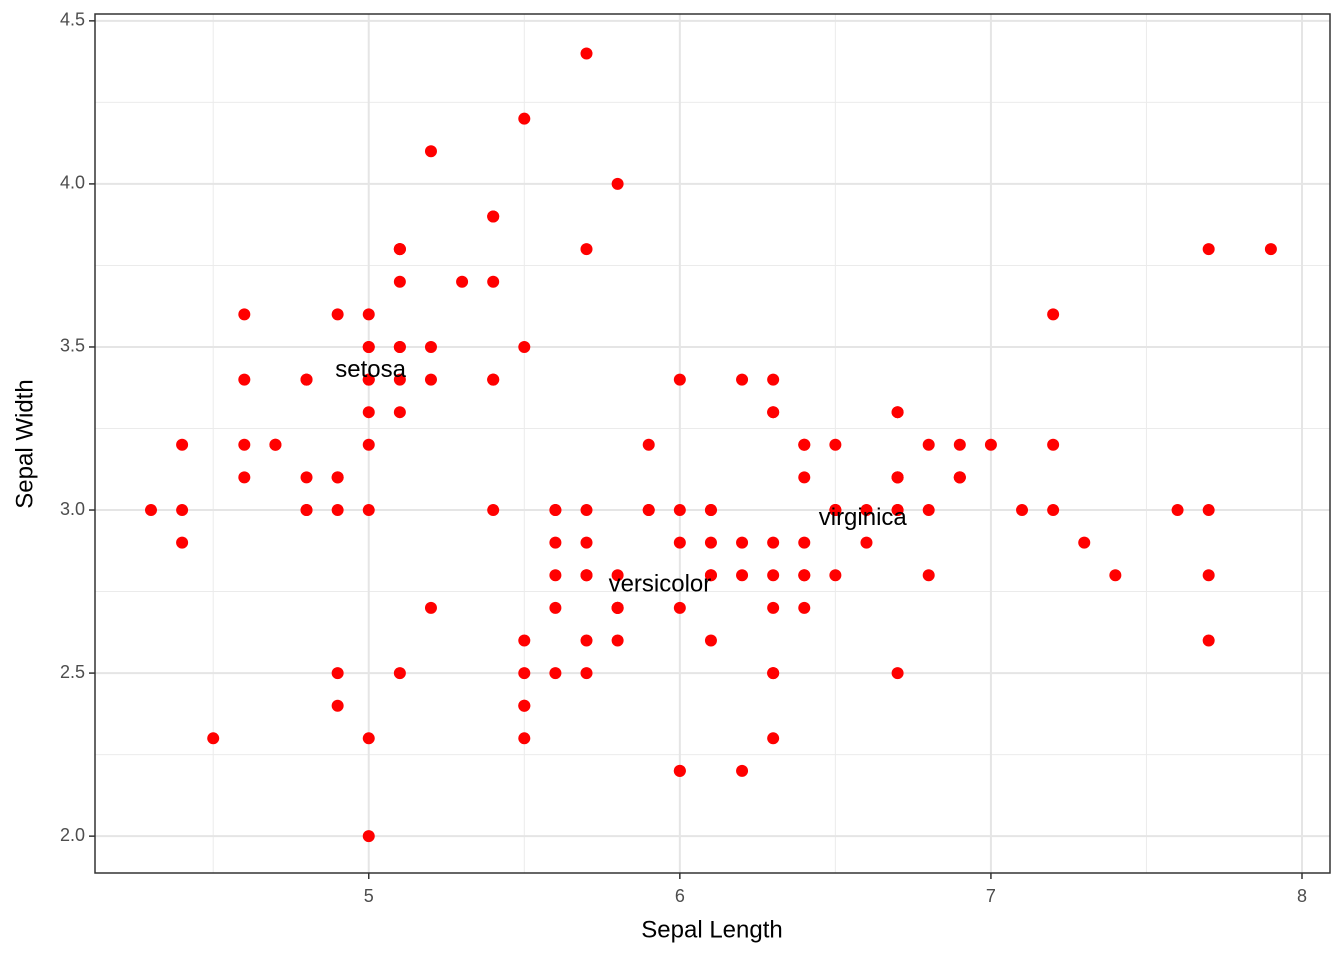 Image resolution: width=1344 pixels, height=960 pixels. I want to click on y-axis-title: Sepal Width, so click(24, 443).